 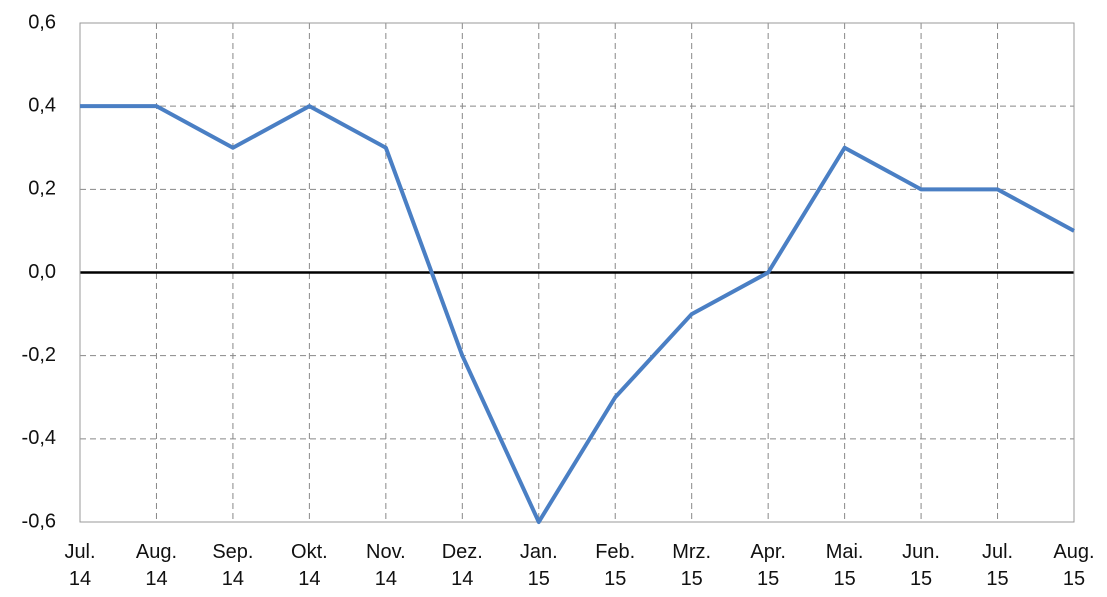 What do you see at coordinates (42, 105) in the screenshot?
I see `y-tick-label: 0,4` at bounding box center [42, 105].